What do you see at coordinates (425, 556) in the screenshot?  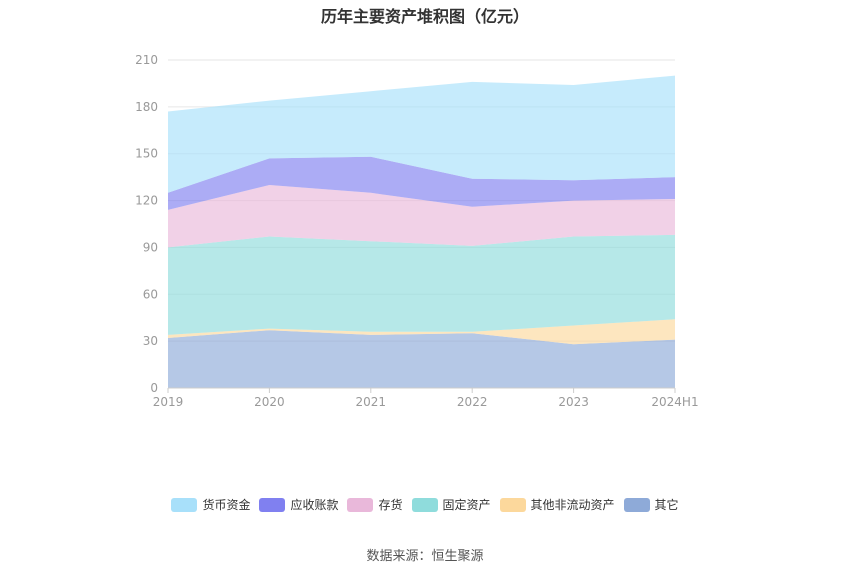 I see `data-source-note: 数据来源：恒生聚源` at bounding box center [425, 556].